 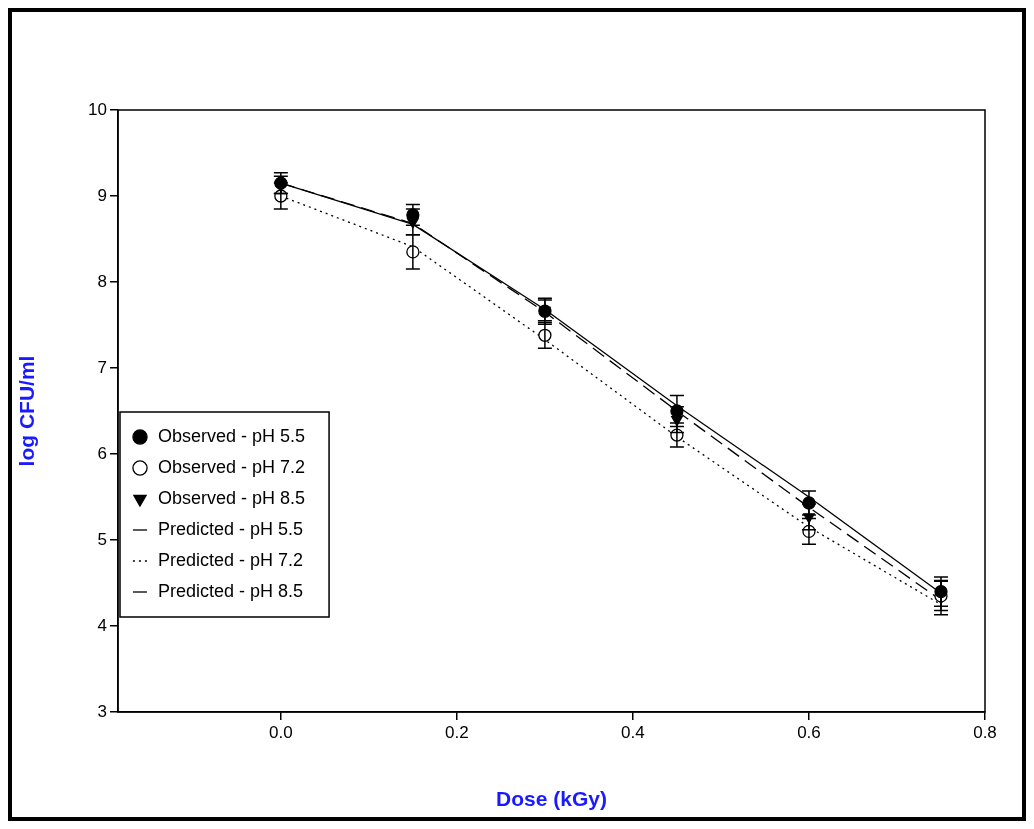 What do you see at coordinates (232, 466) in the screenshot?
I see `legend-label: Observed - pH 7.2` at bounding box center [232, 466].